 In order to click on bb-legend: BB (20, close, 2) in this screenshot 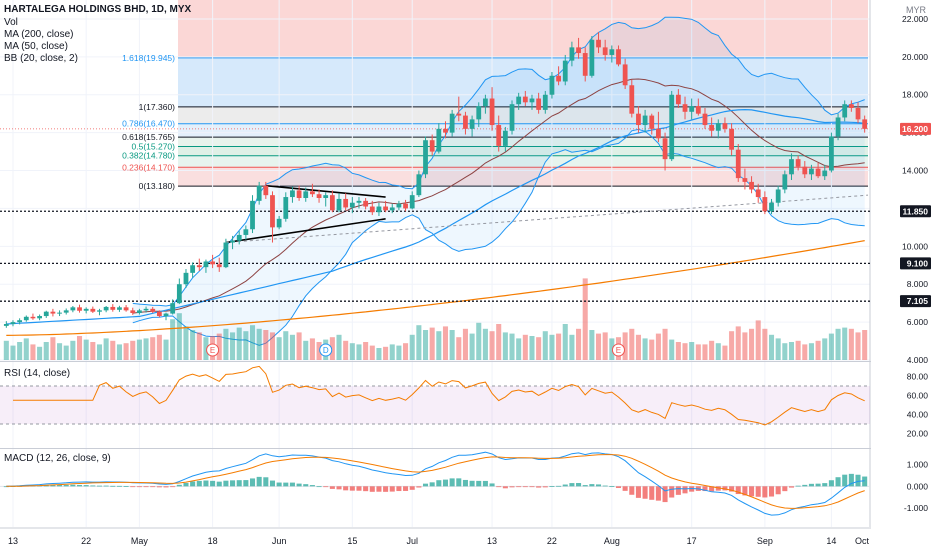, I will do `click(41, 58)`.